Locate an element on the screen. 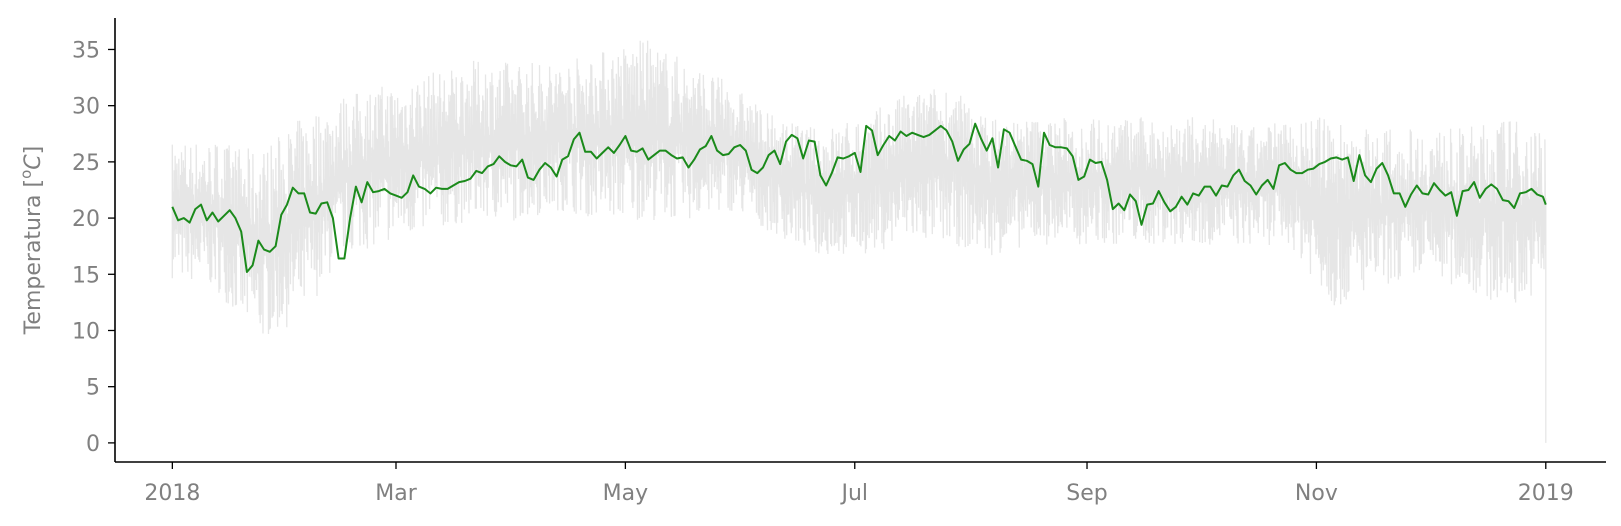 The image size is (1621, 526). y-tick-label: 20 is located at coordinates (86, 219).